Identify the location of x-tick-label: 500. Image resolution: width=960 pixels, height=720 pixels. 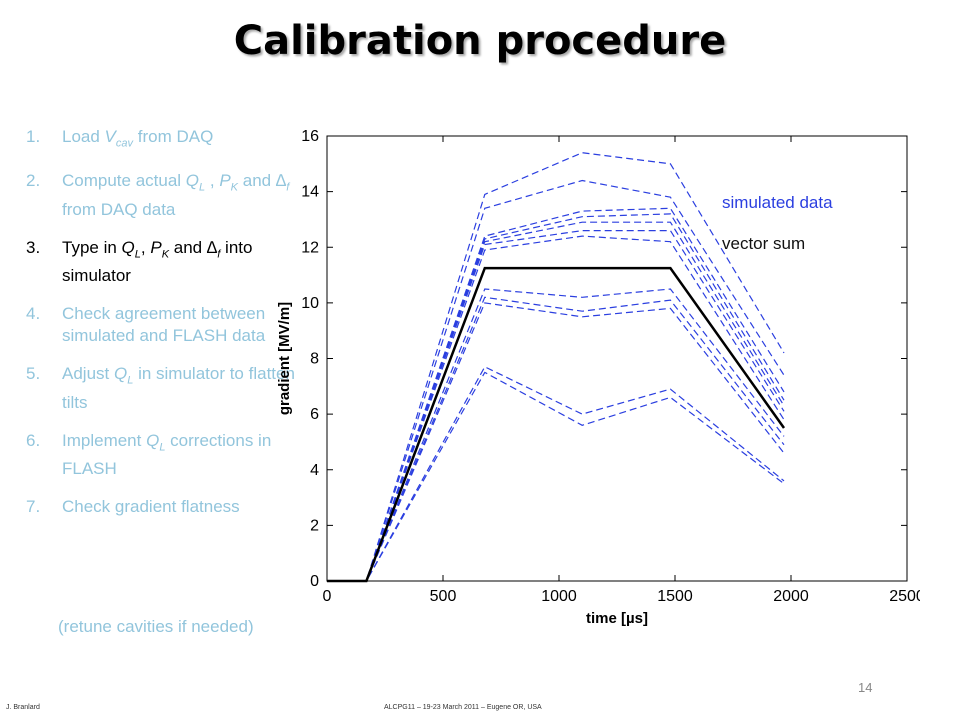
(443, 596).